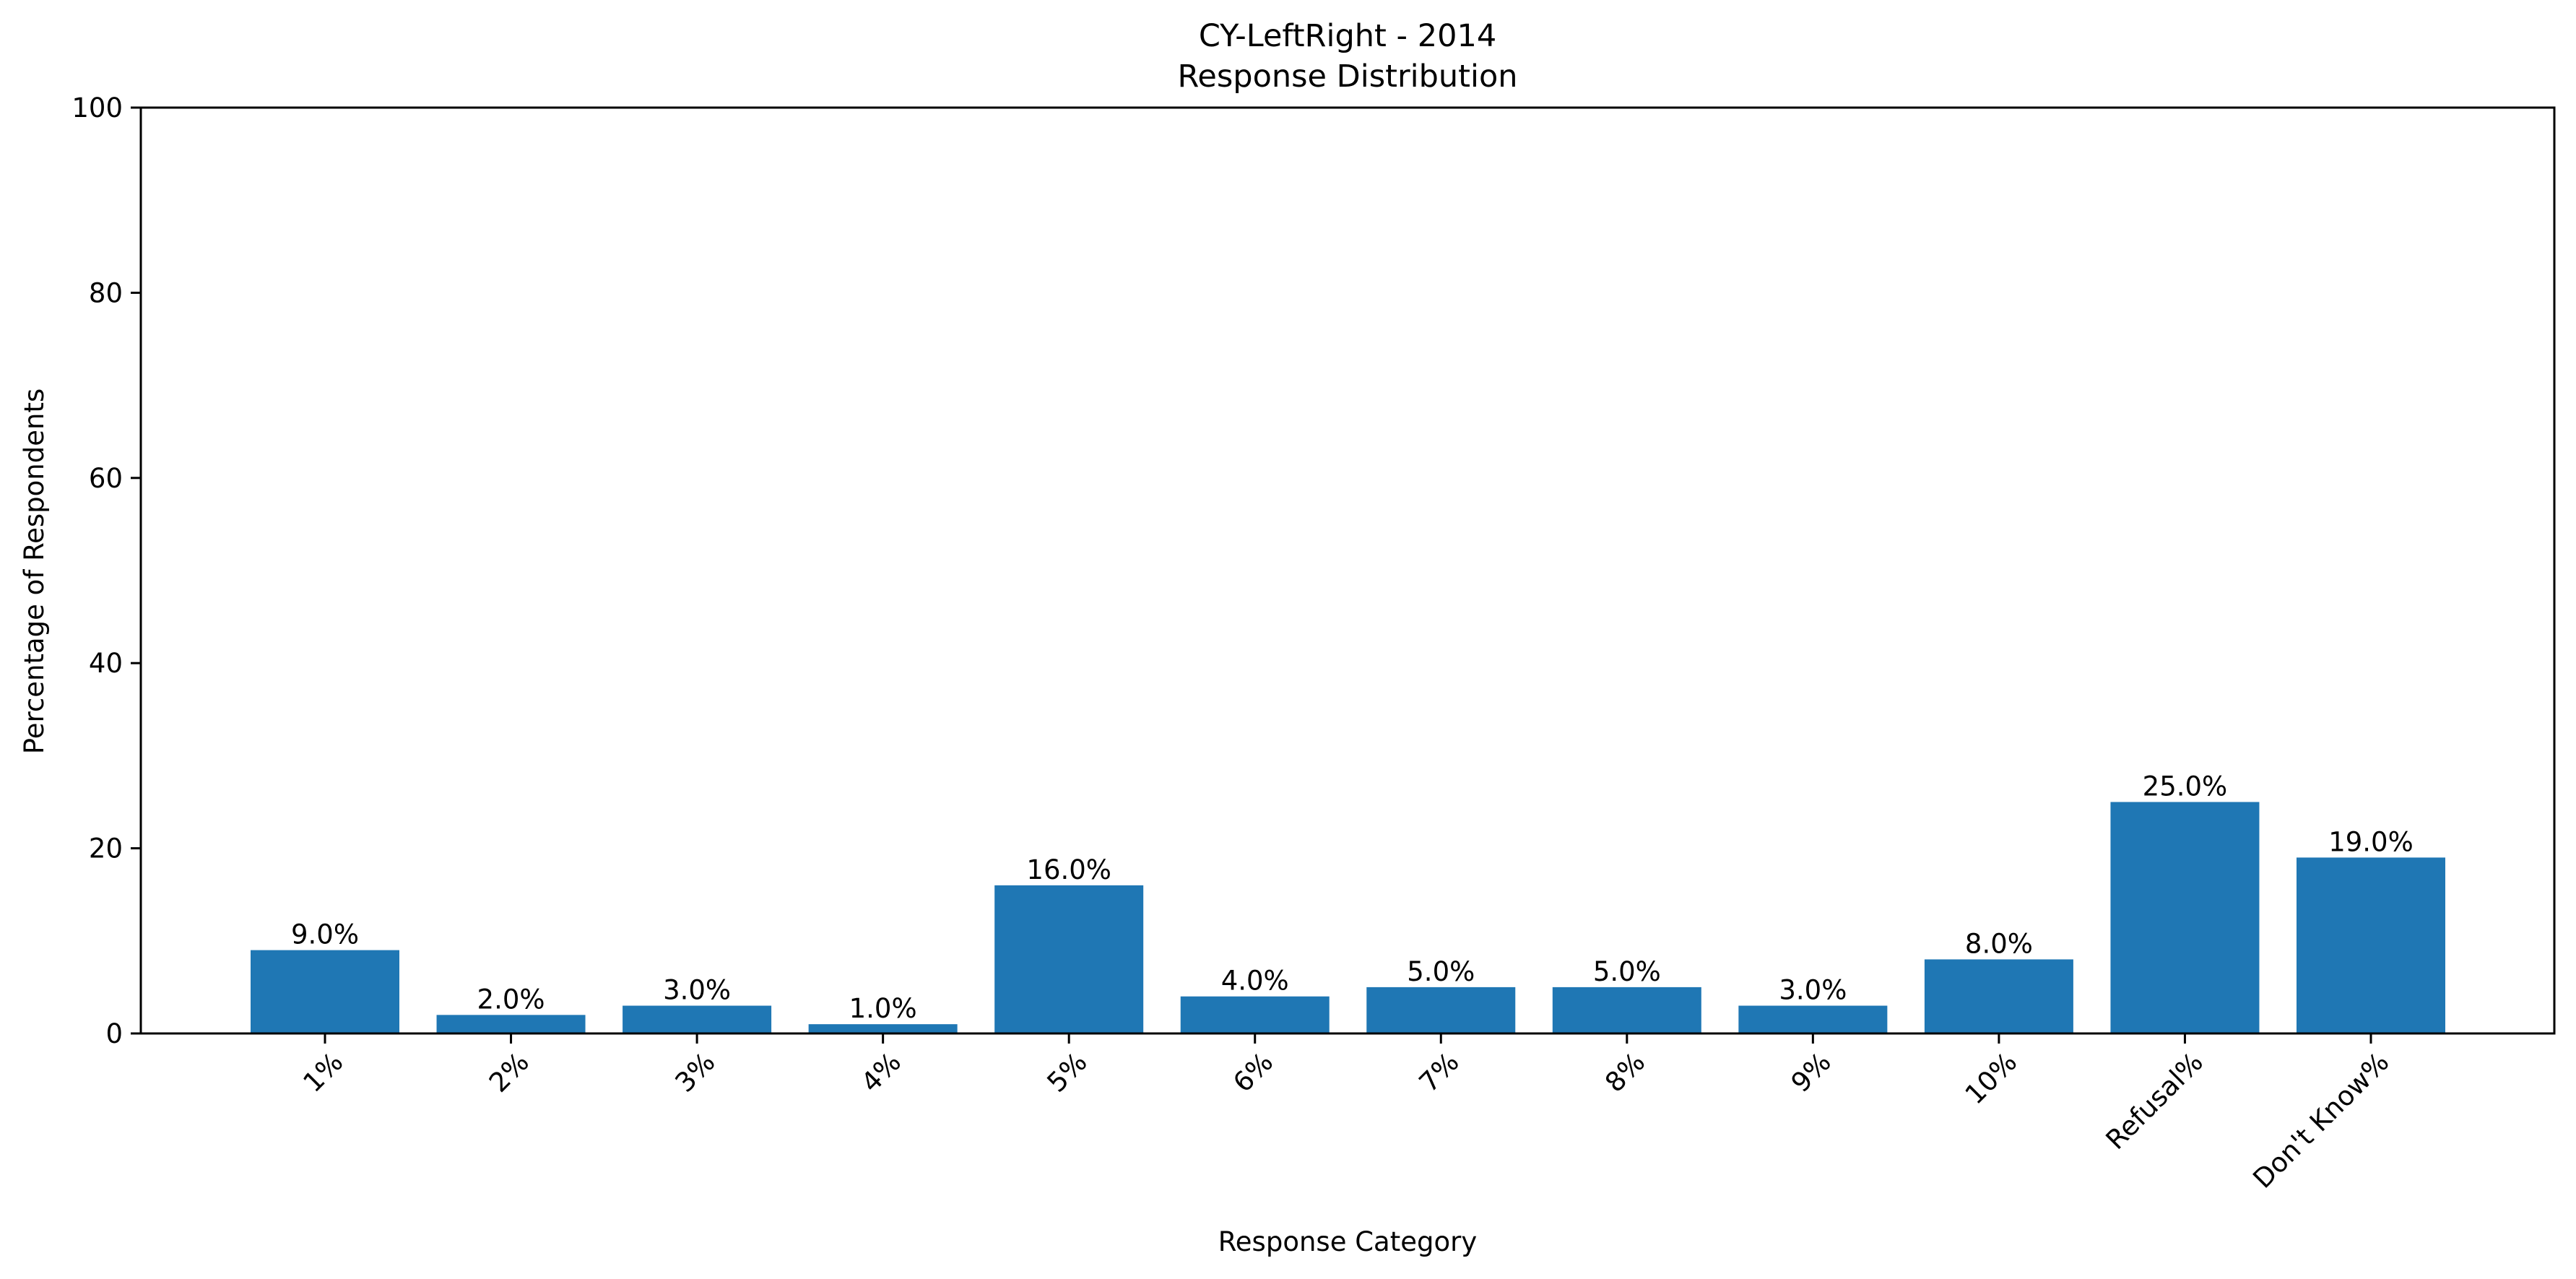 The height and width of the screenshot is (1279, 2576). I want to click on x-tick-label: 5%, so click(1067, 1072).